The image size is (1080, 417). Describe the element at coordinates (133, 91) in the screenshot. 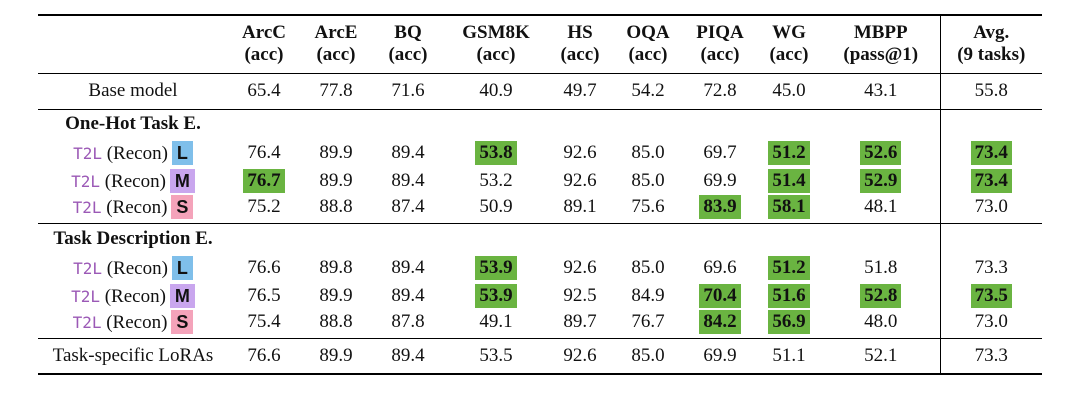

I see `row-label: Base model` at that location.